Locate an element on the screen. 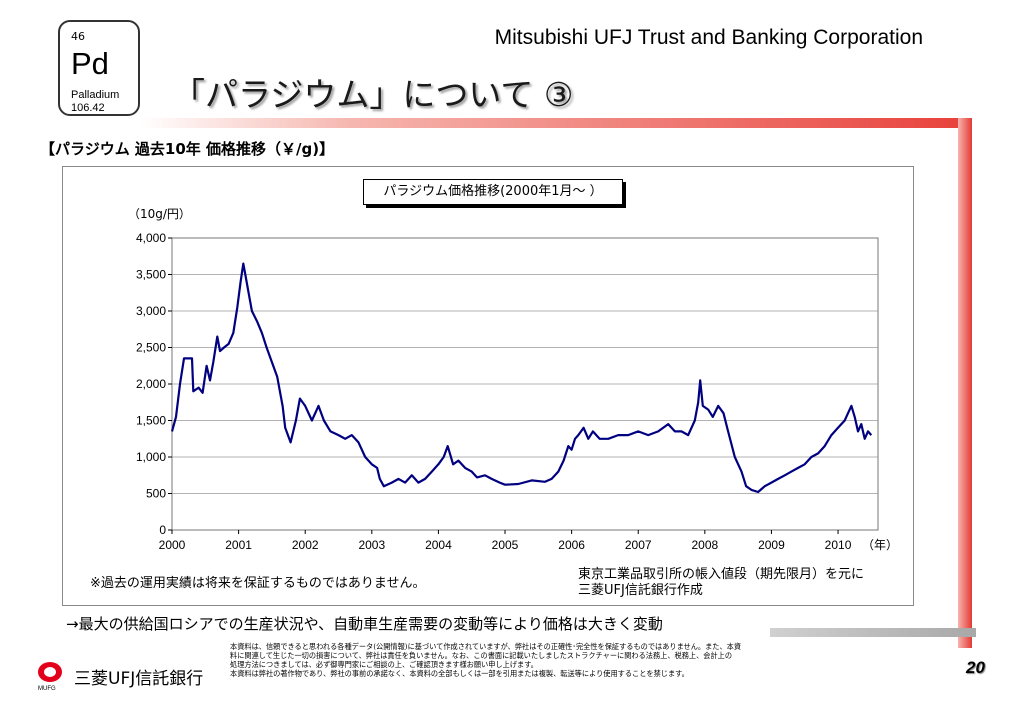 The image size is (1023, 708). mufg-mark: MUFG is located at coordinates (47, 689).